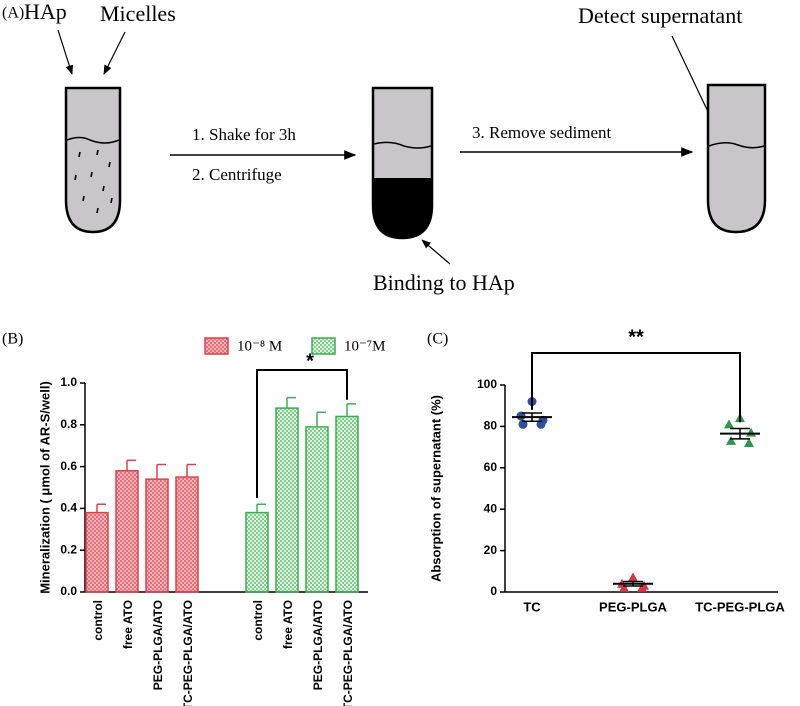 The height and width of the screenshot is (706, 800). Describe the element at coordinates (45, 12) in the screenshot. I see `label: HAp` at that location.